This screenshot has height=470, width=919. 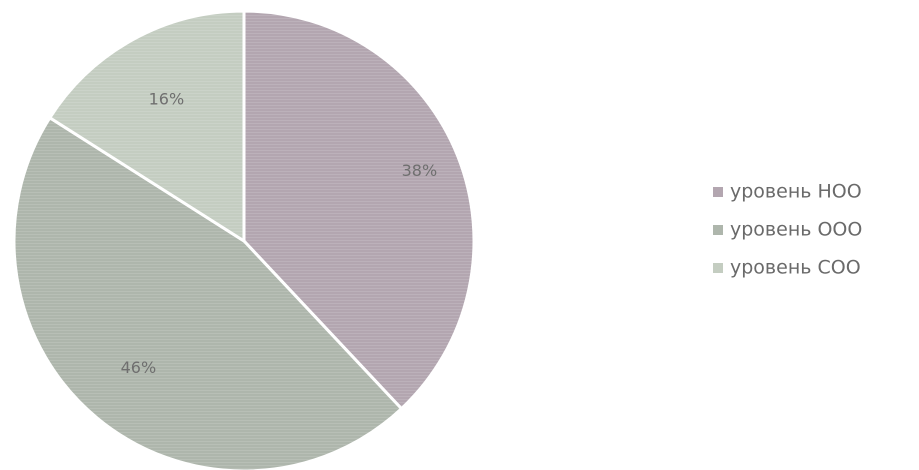 What do you see at coordinates (167, 98) in the screenshot?
I see `data-label-soo: 16%` at bounding box center [167, 98].